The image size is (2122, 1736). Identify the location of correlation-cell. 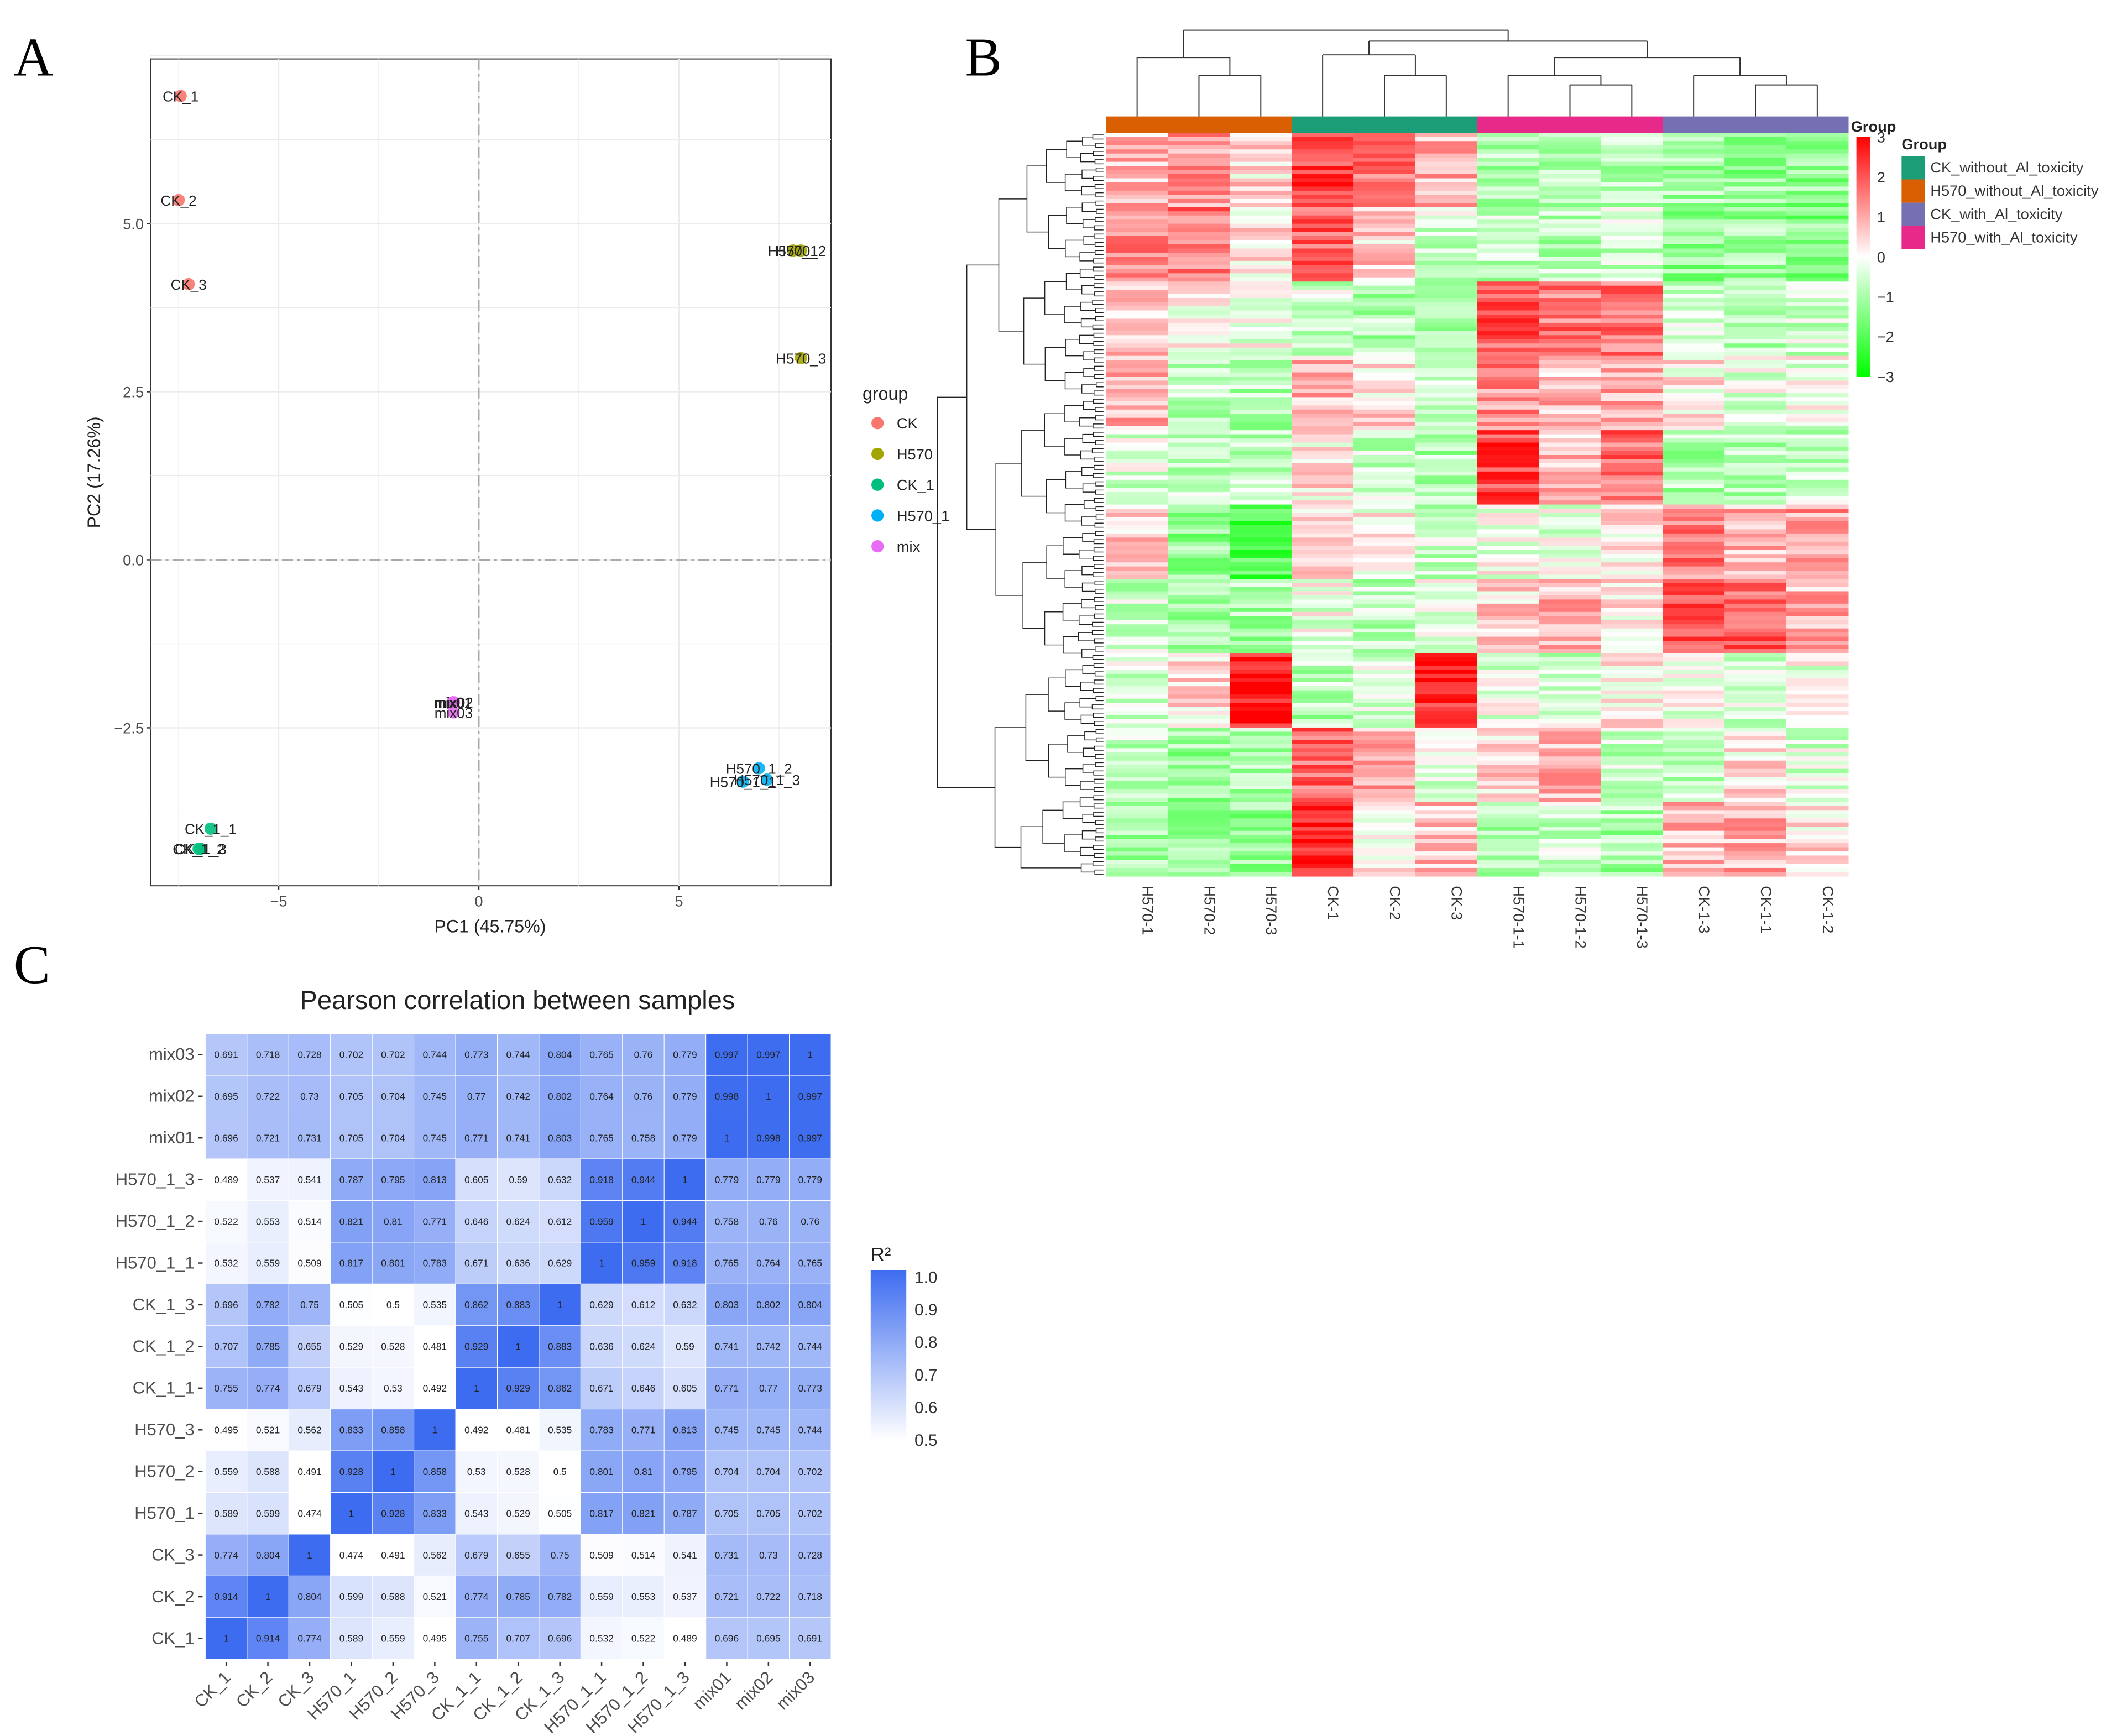
(393, 1638).